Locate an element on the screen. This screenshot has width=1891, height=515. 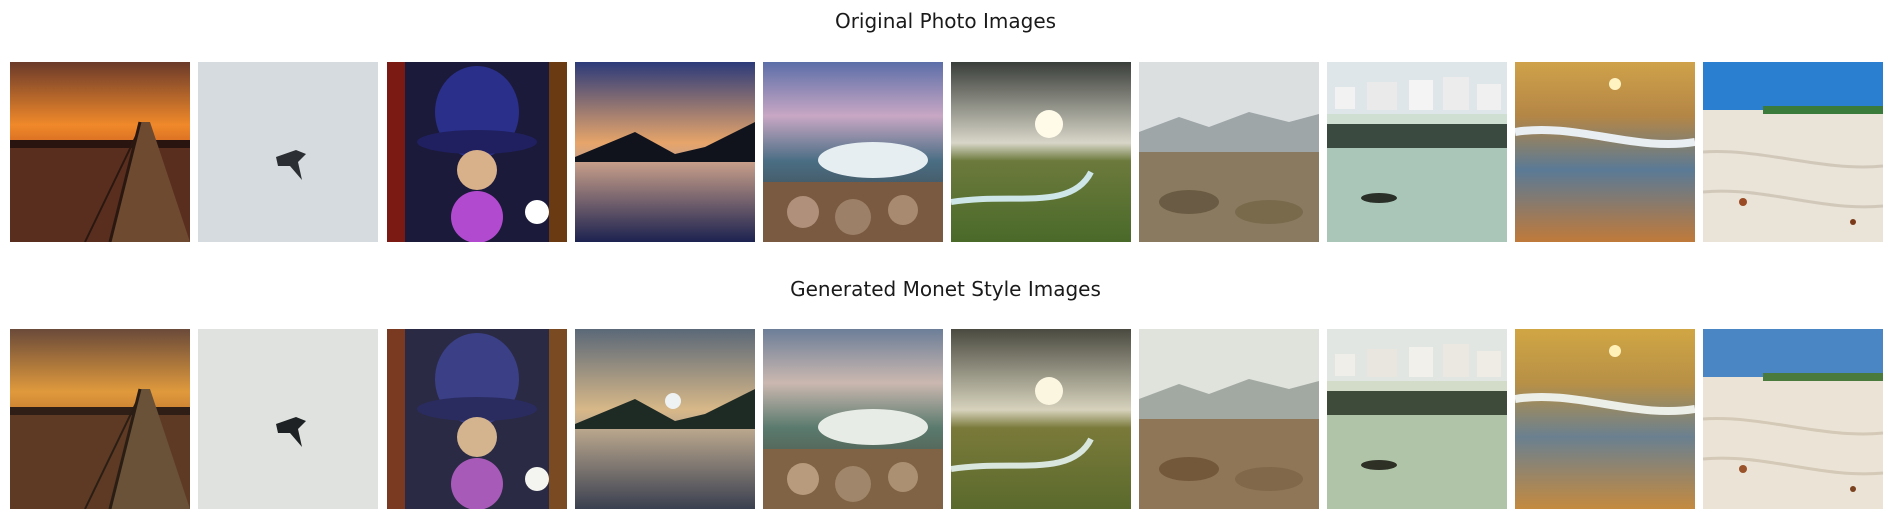
original-row-title: Original Photo Images is located at coordinates (945, 21).